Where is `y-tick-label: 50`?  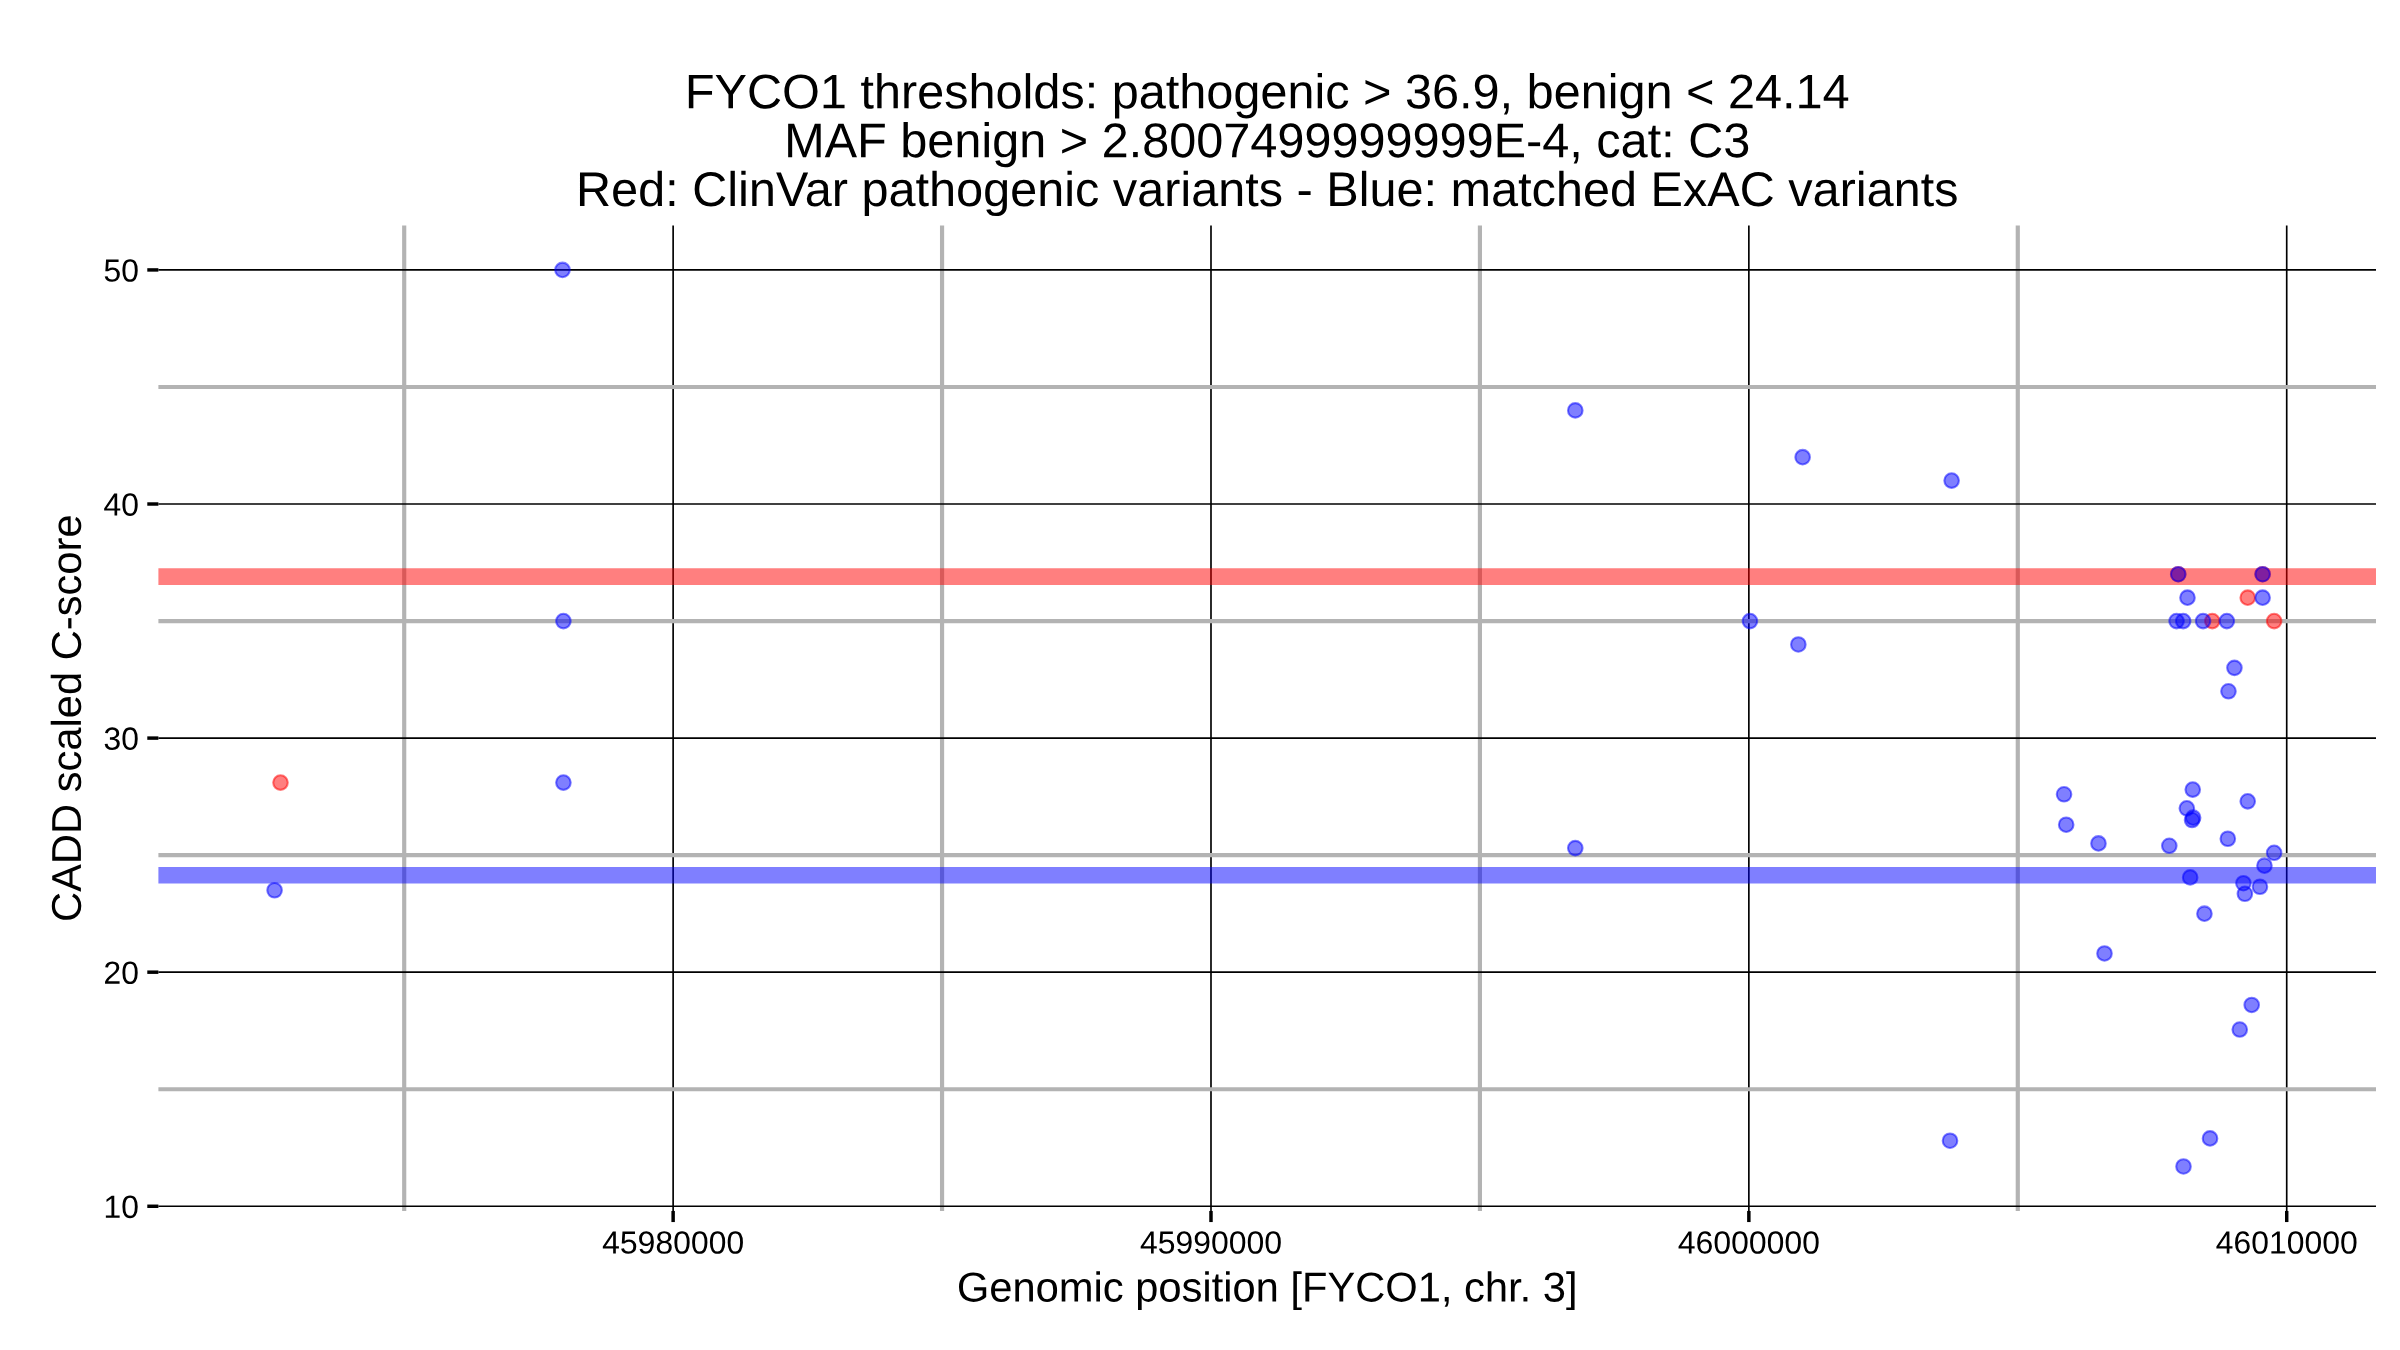 y-tick-label: 50 is located at coordinates (121, 270).